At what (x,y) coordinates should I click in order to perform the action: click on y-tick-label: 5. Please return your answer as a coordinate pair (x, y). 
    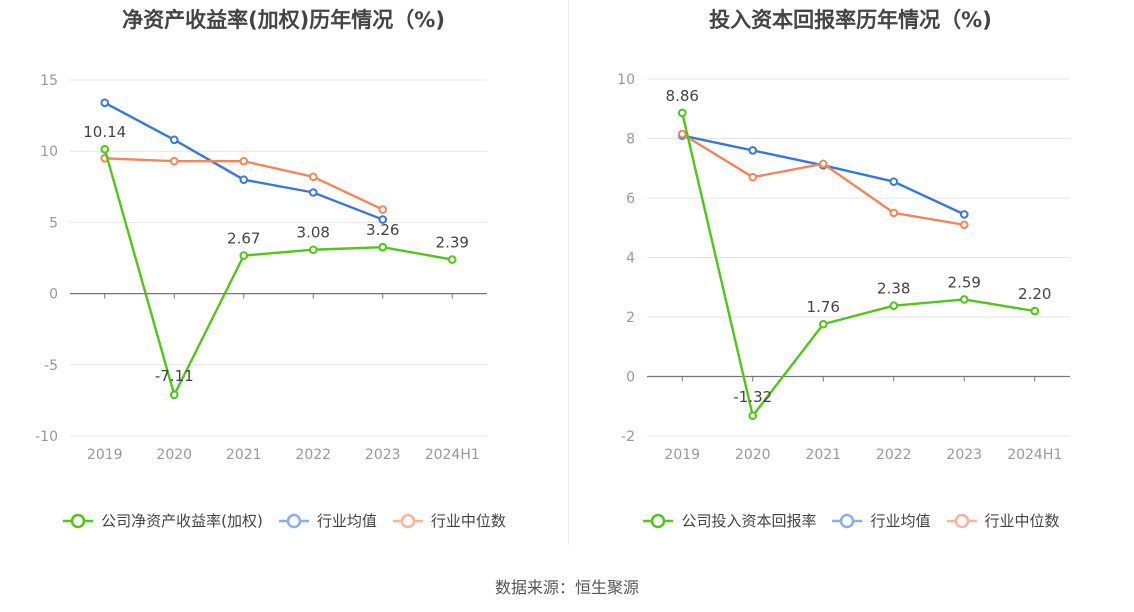
    Looking at the image, I should click on (53, 223).